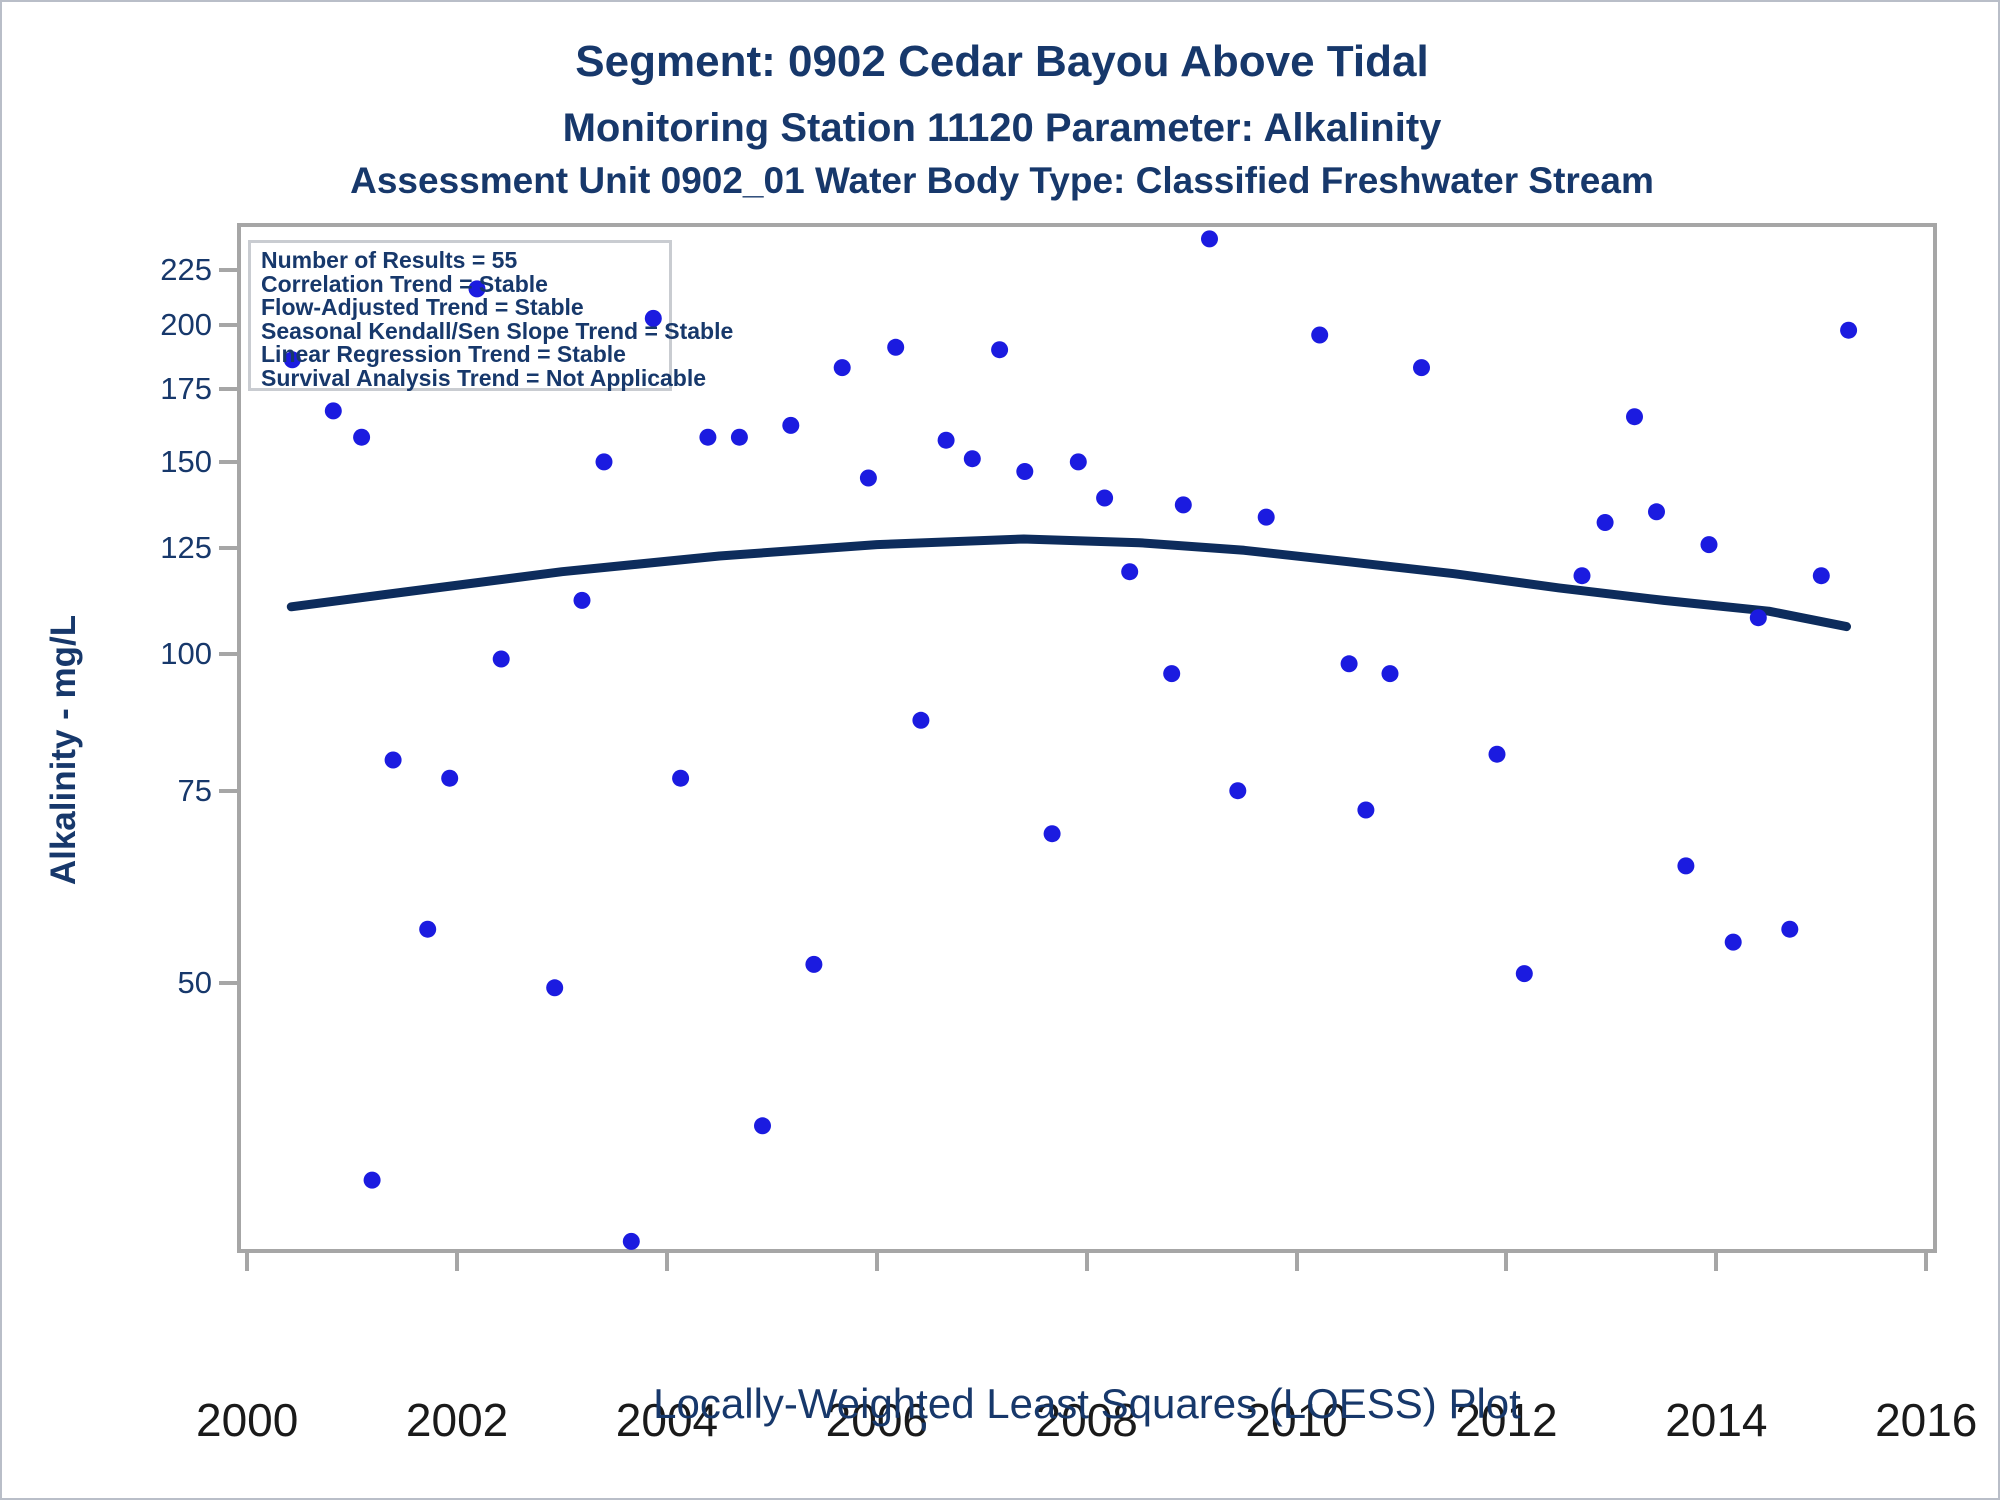 This screenshot has width=2000, height=1500. What do you see at coordinates (186, 325) in the screenshot?
I see `y-axis-tick-label: 200` at bounding box center [186, 325].